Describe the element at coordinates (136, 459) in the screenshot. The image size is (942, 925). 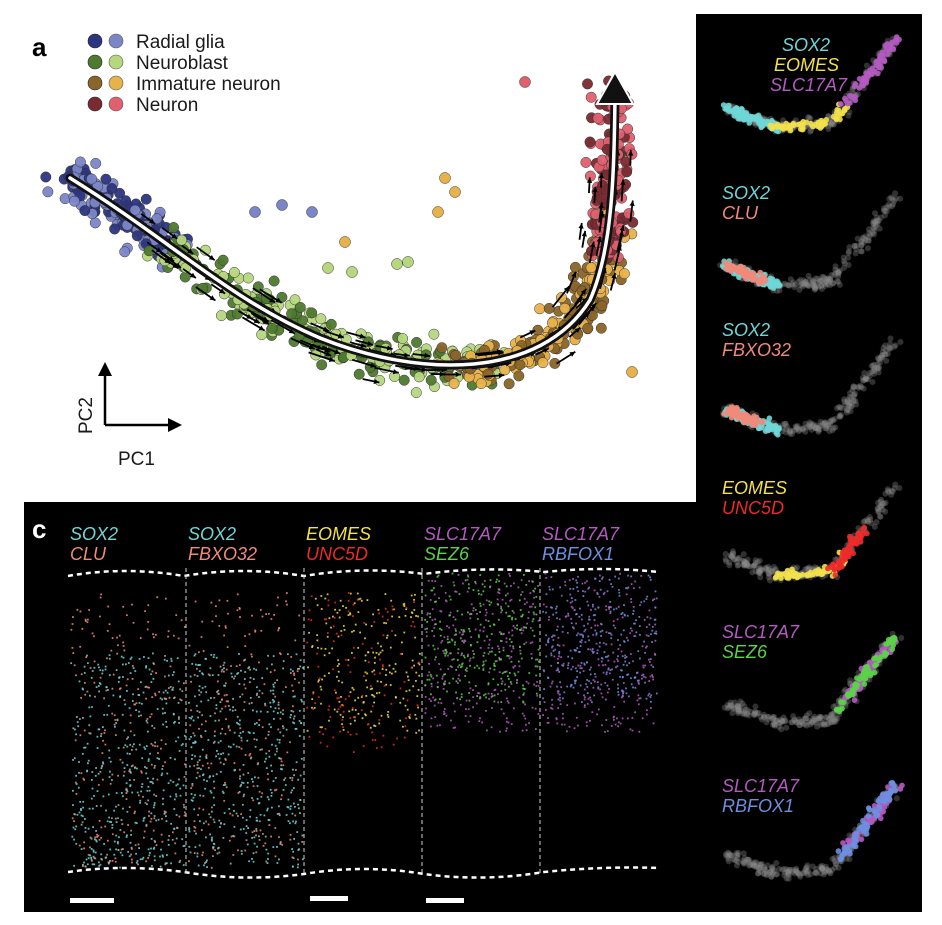
I see `pc1-label: PC1` at that location.